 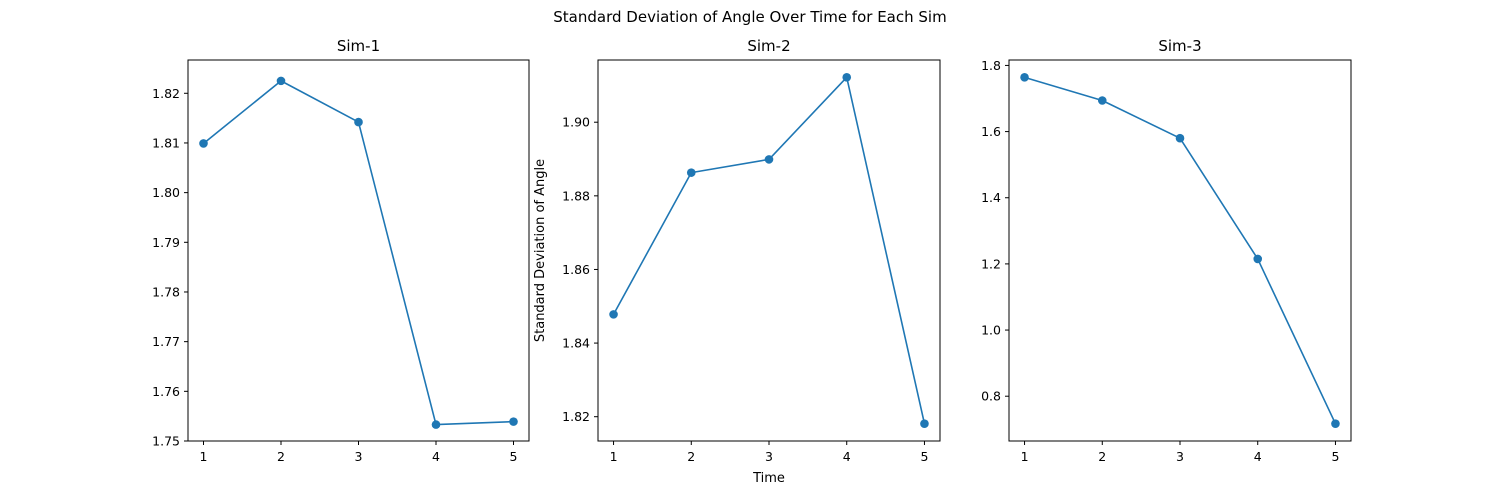 I want to click on x-axis-label: Time, so click(x=768, y=478).